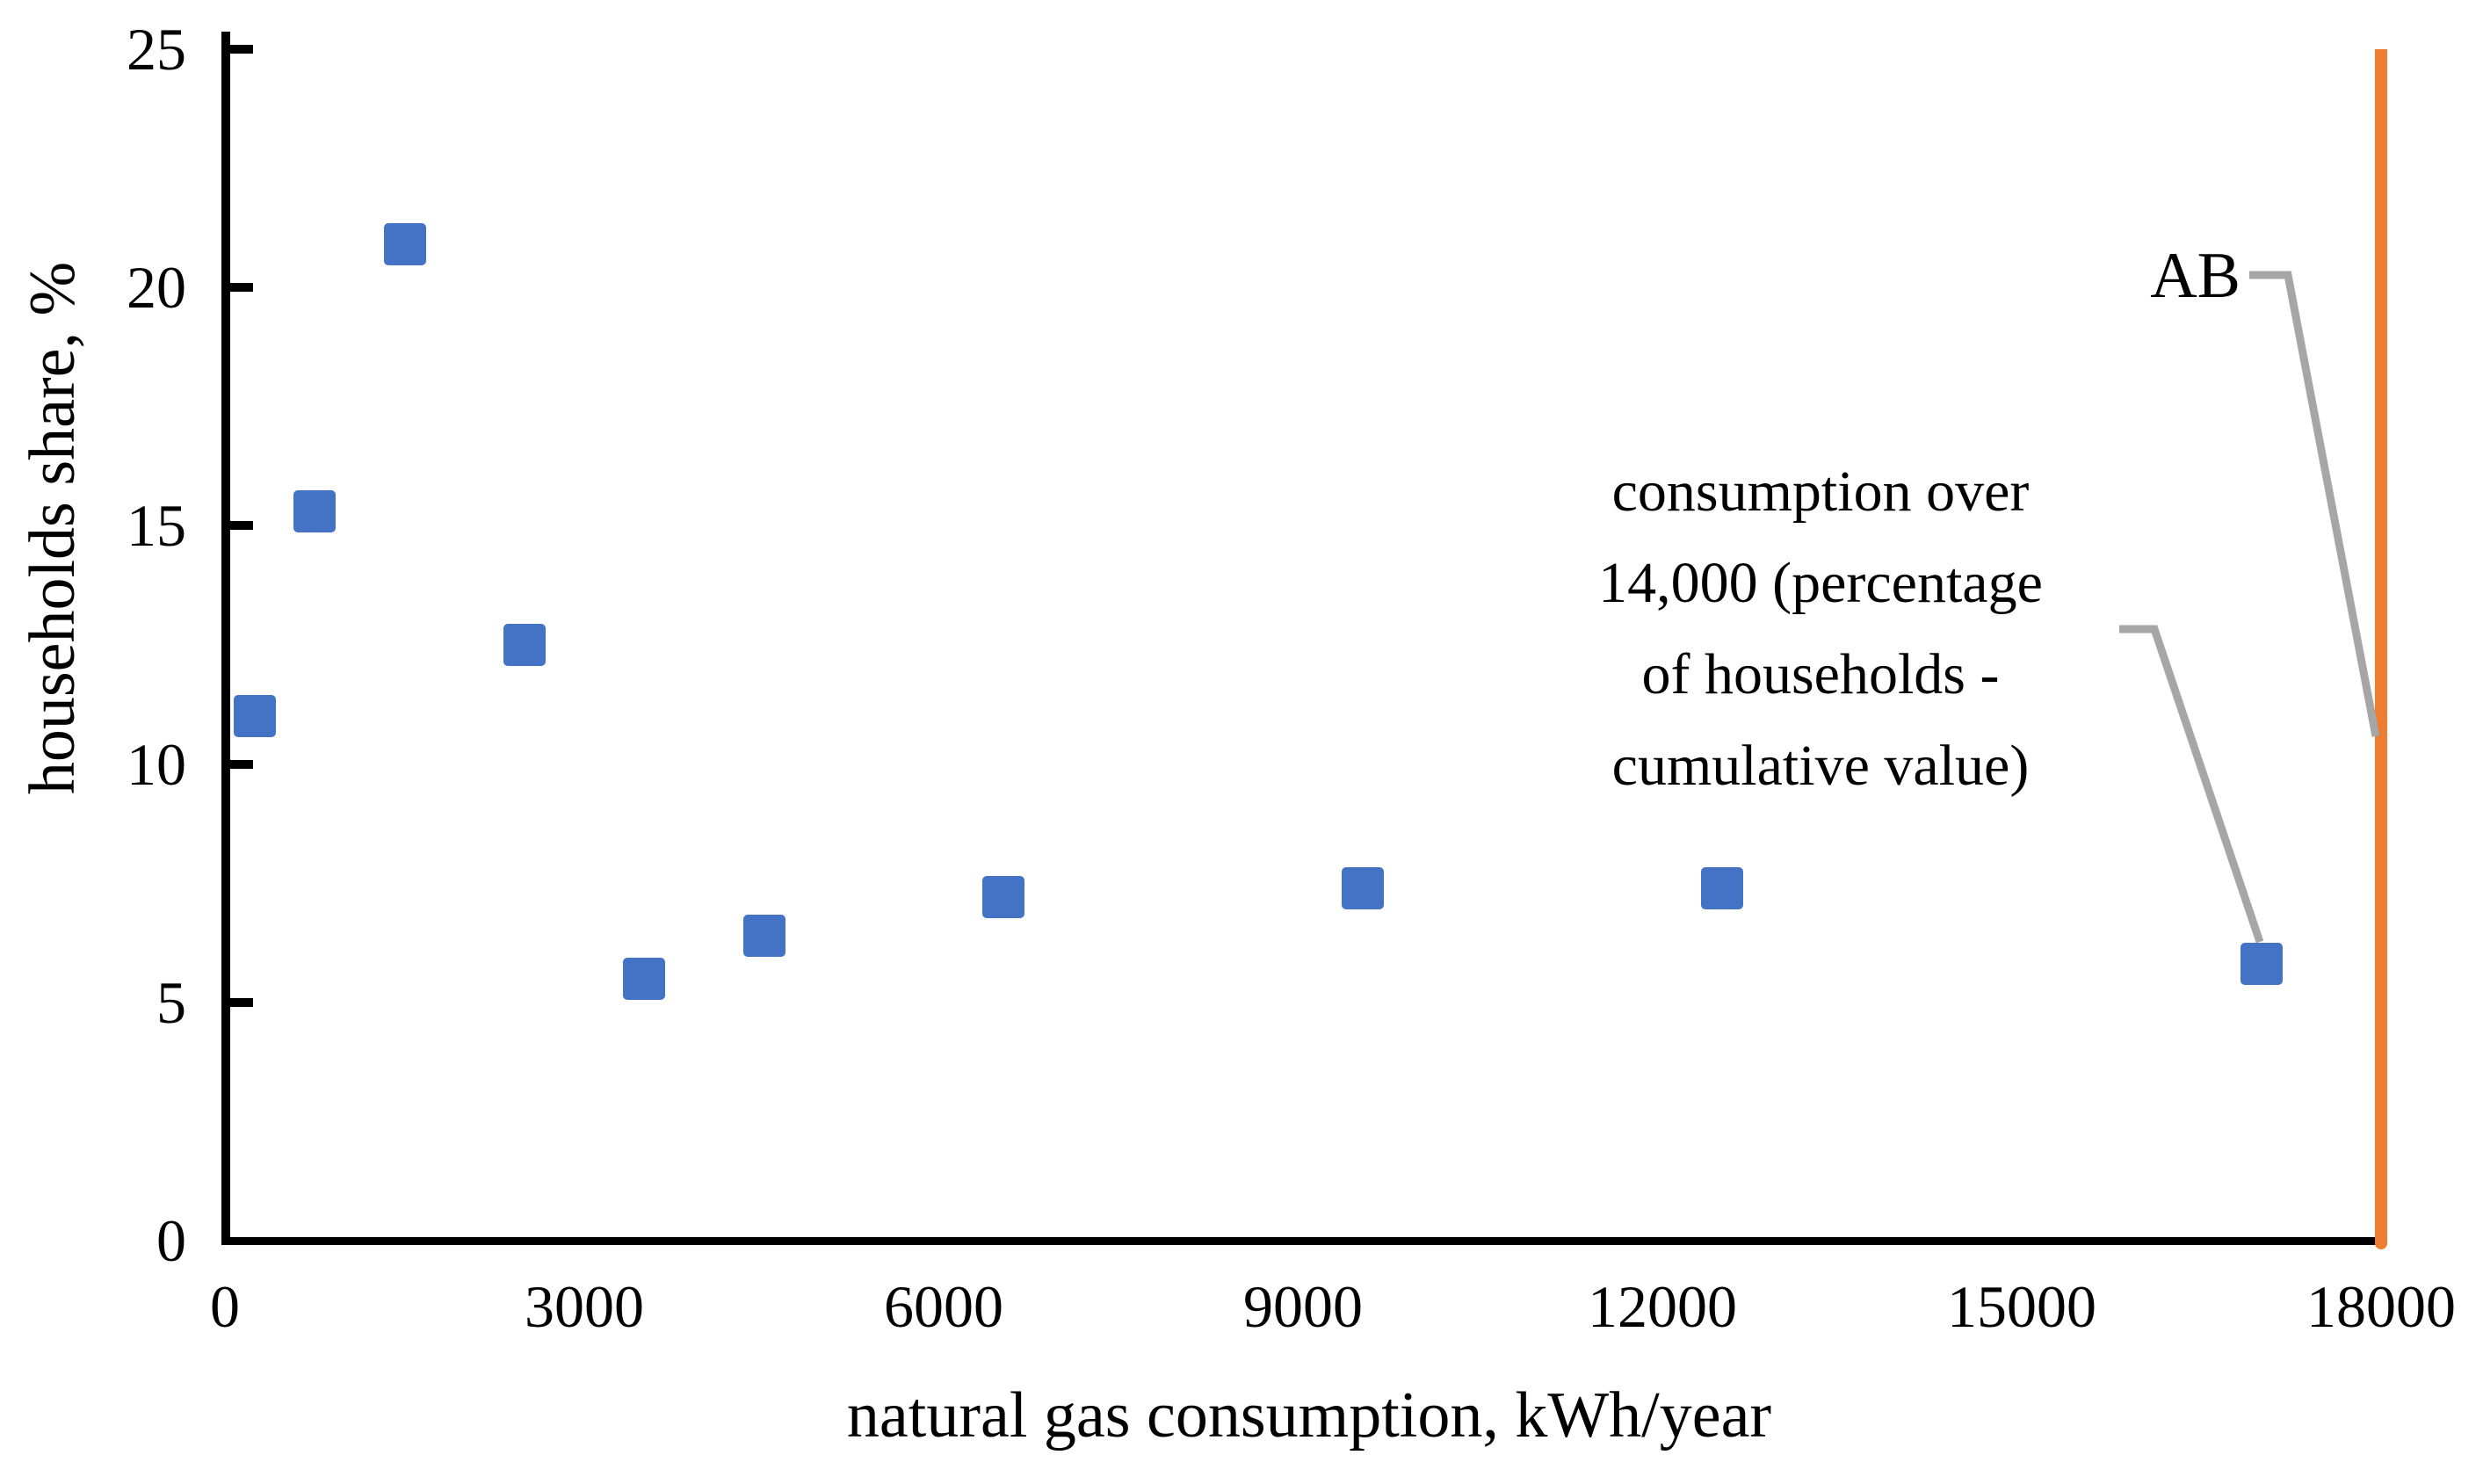 The height and width of the screenshot is (1484, 2483). Describe the element at coordinates (53, 528) in the screenshot. I see `y-axis-title: households share, %` at that location.